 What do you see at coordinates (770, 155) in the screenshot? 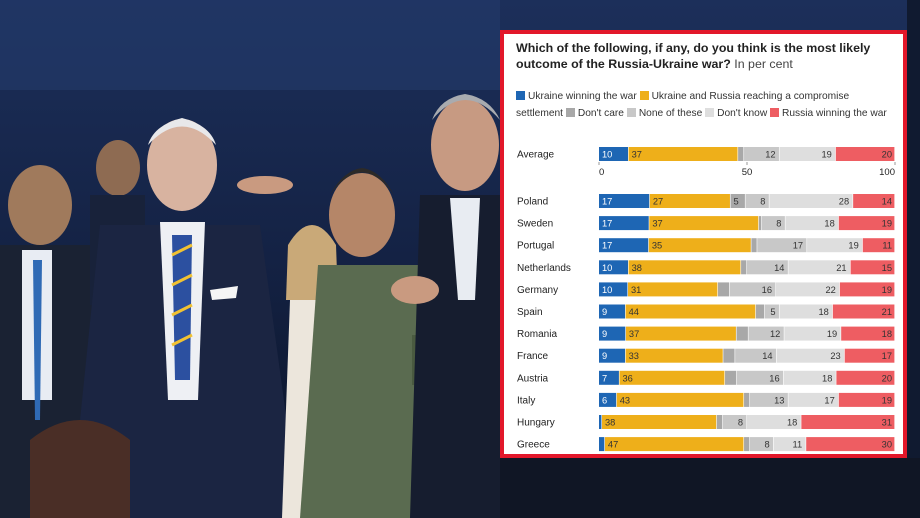
I see `data-label: 12` at bounding box center [770, 155].